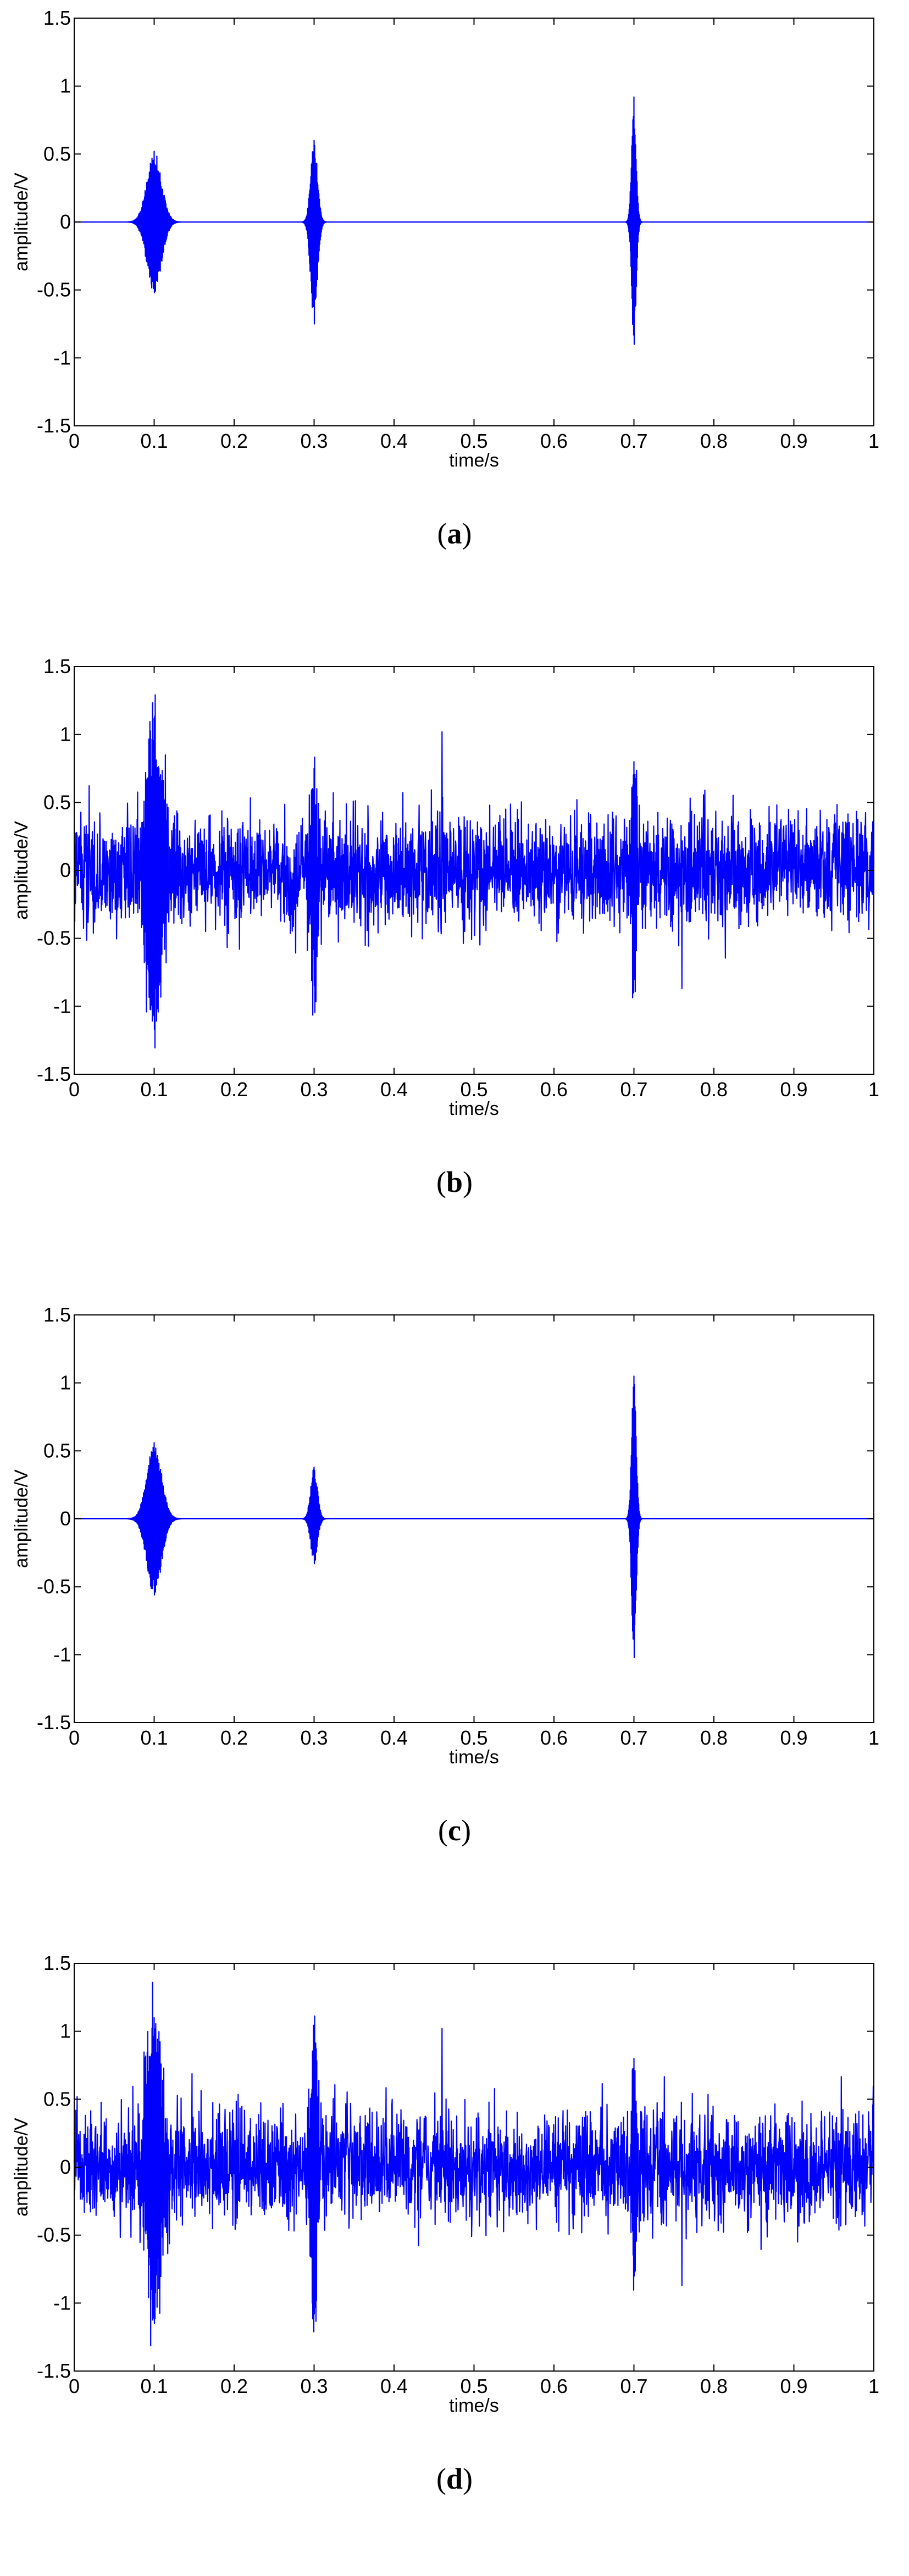  What do you see at coordinates (454, 2478) in the screenshot?
I see `panel-caption-d: (d)` at bounding box center [454, 2478].